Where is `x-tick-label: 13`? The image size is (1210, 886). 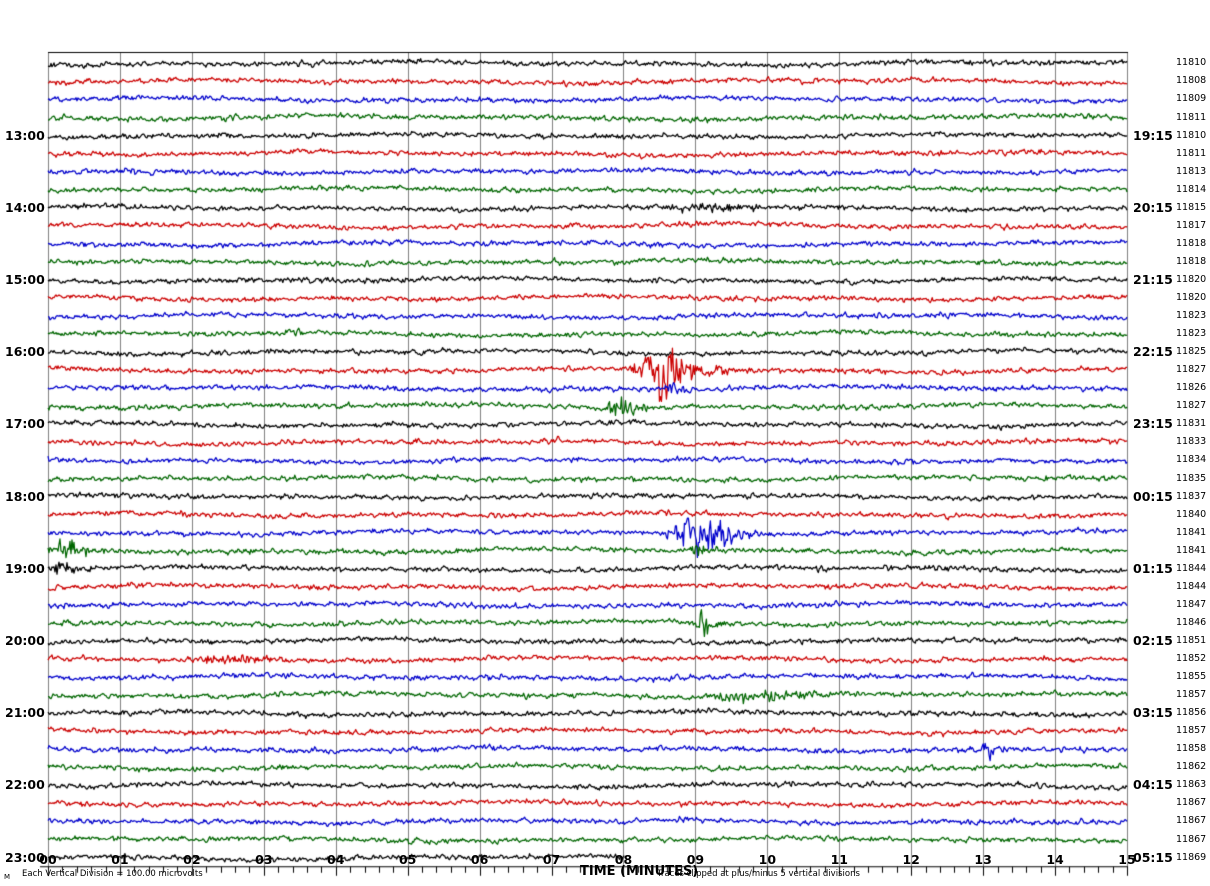 x-tick-label: 13 is located at coordinates (983, 859).